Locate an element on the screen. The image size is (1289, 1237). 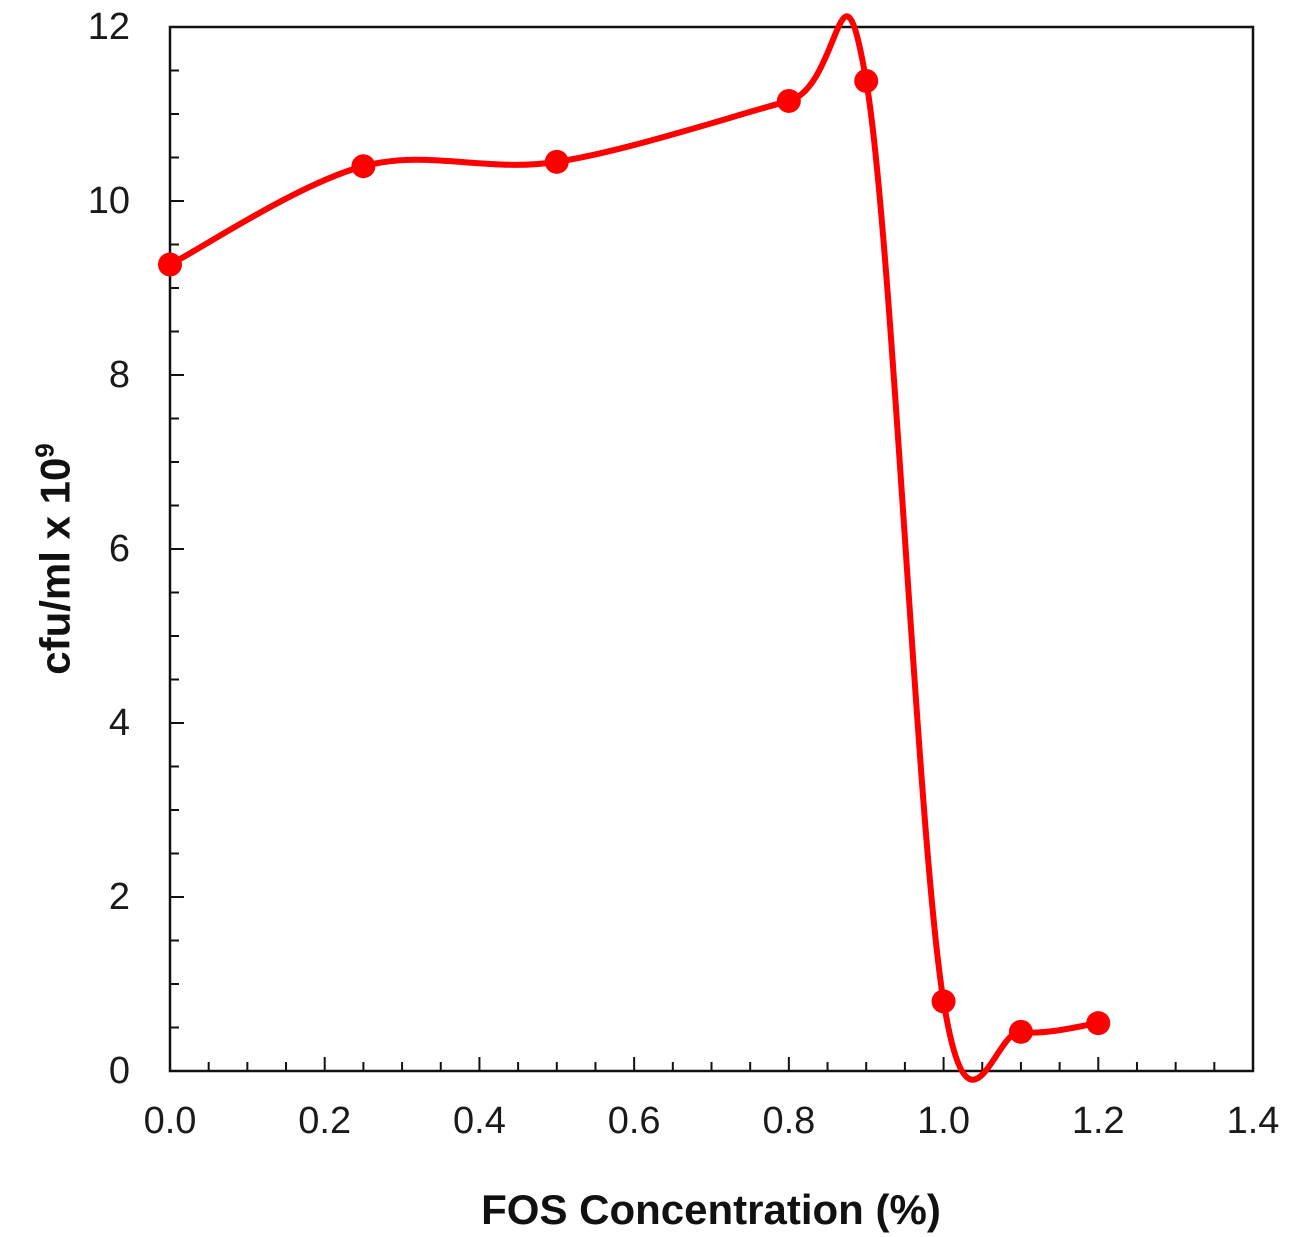
y-tick-label: 6 is located at coordinates (119, 549).